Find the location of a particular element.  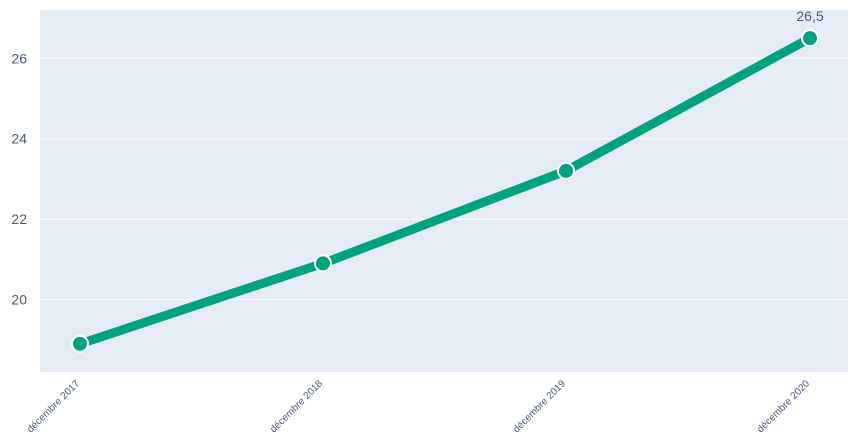

data-labels: 26,5 is located at coordinates (809, 16).